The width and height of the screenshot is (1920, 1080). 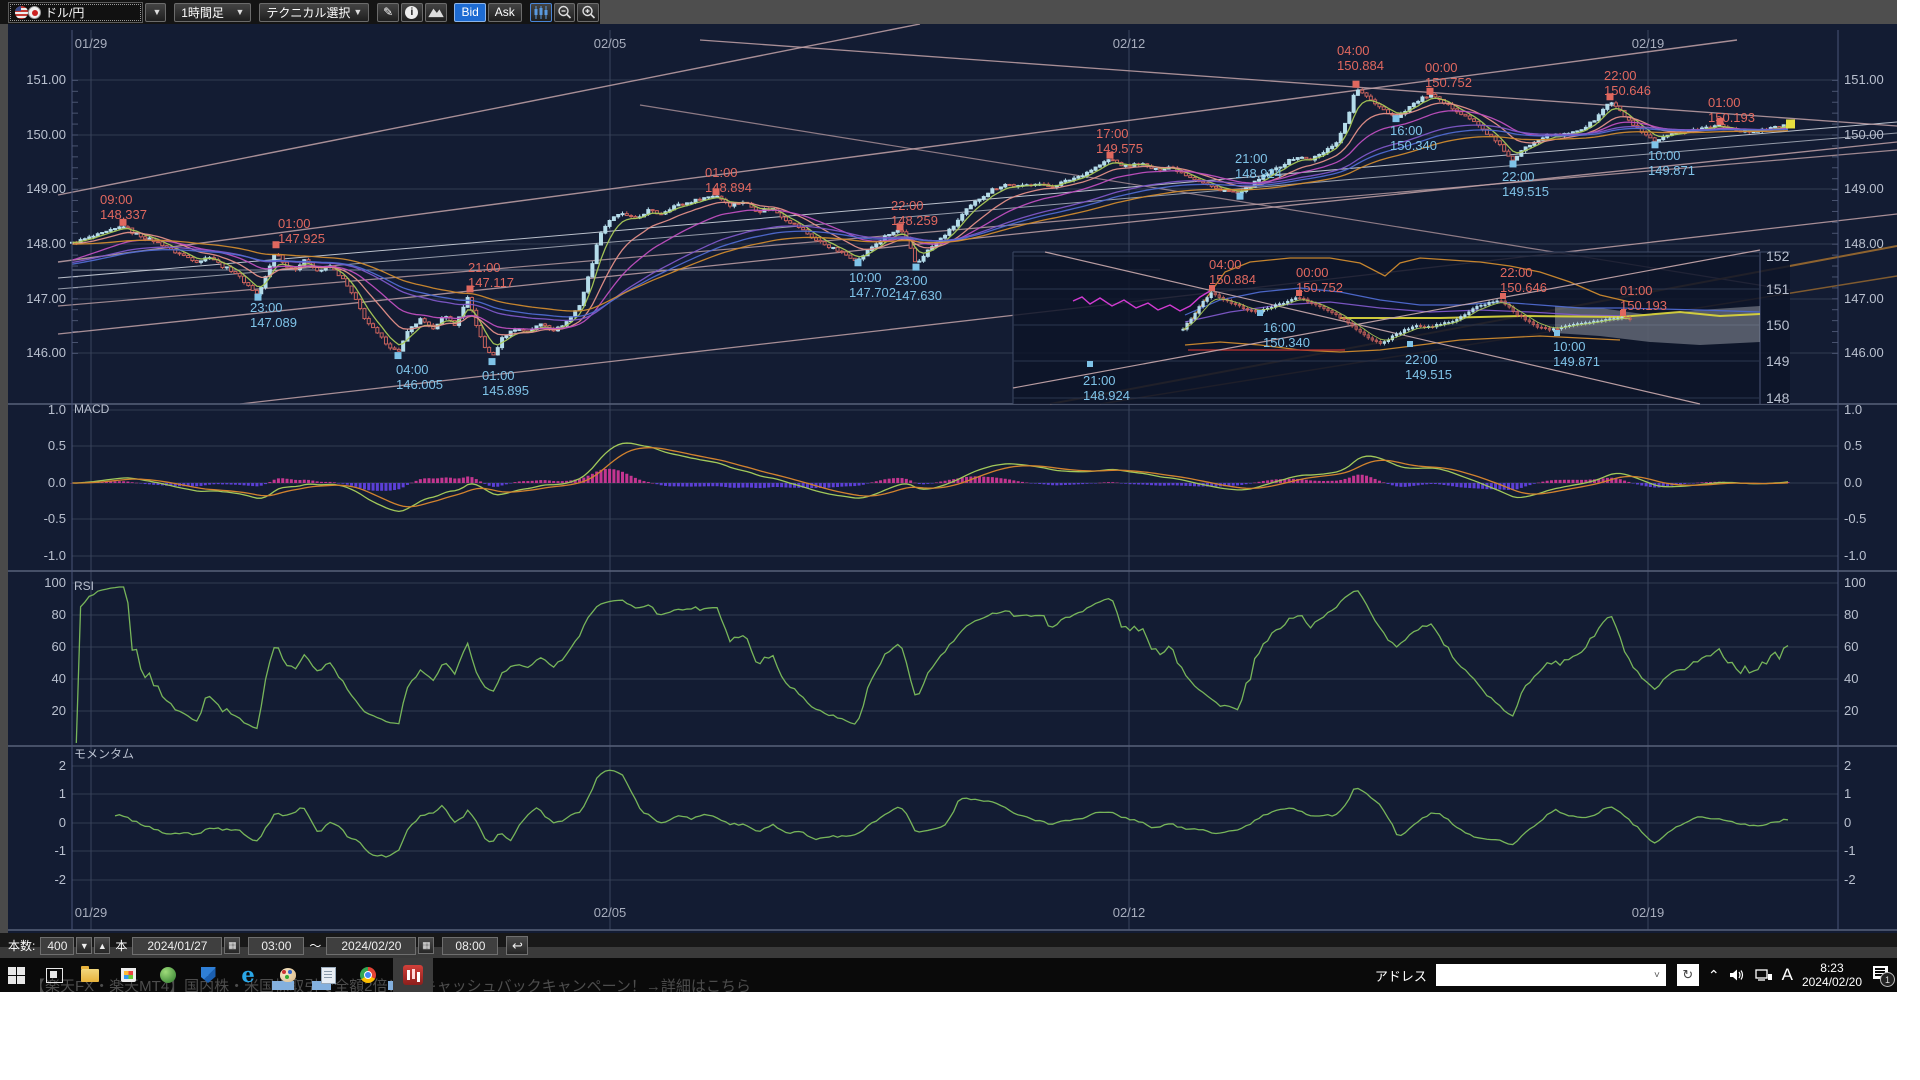 I want to click on notification-center-button: 1, so click(x=1883, y=976).